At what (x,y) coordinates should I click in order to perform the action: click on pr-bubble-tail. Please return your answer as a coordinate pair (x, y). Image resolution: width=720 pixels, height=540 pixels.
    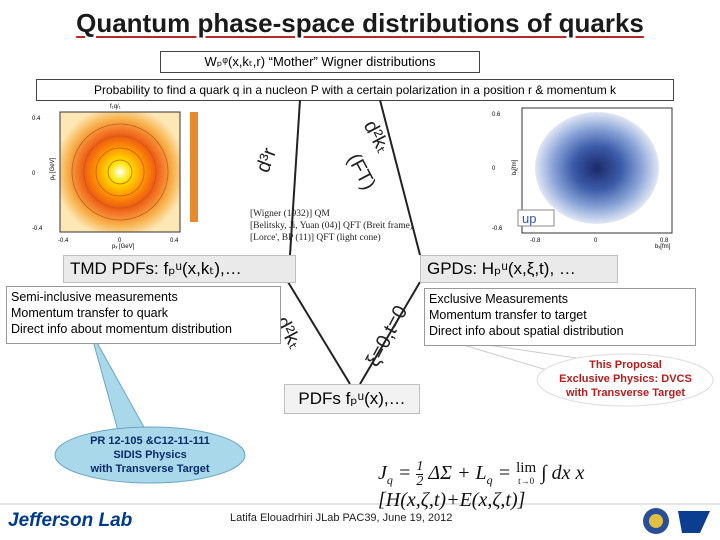
    Looking at the image, I should click on (120, 384).